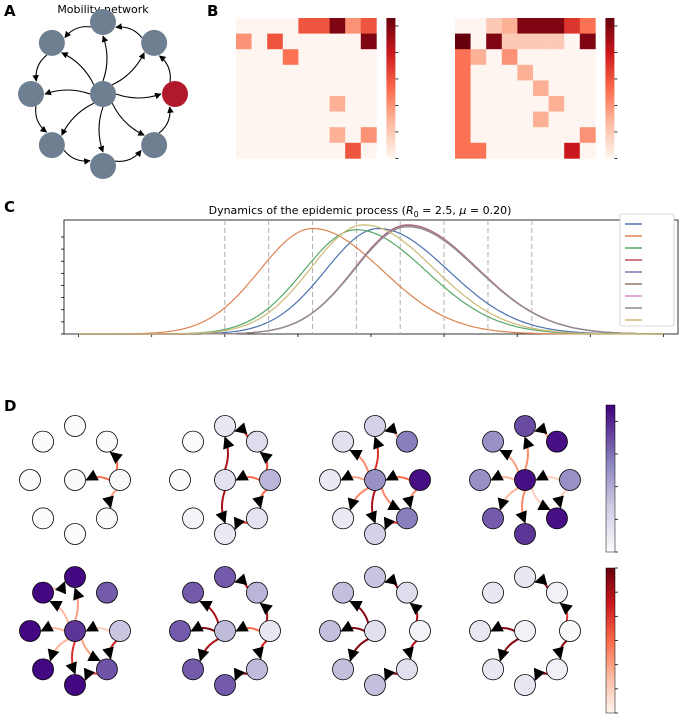  I want to click on heatmap-colorbar, so click(391, 88).